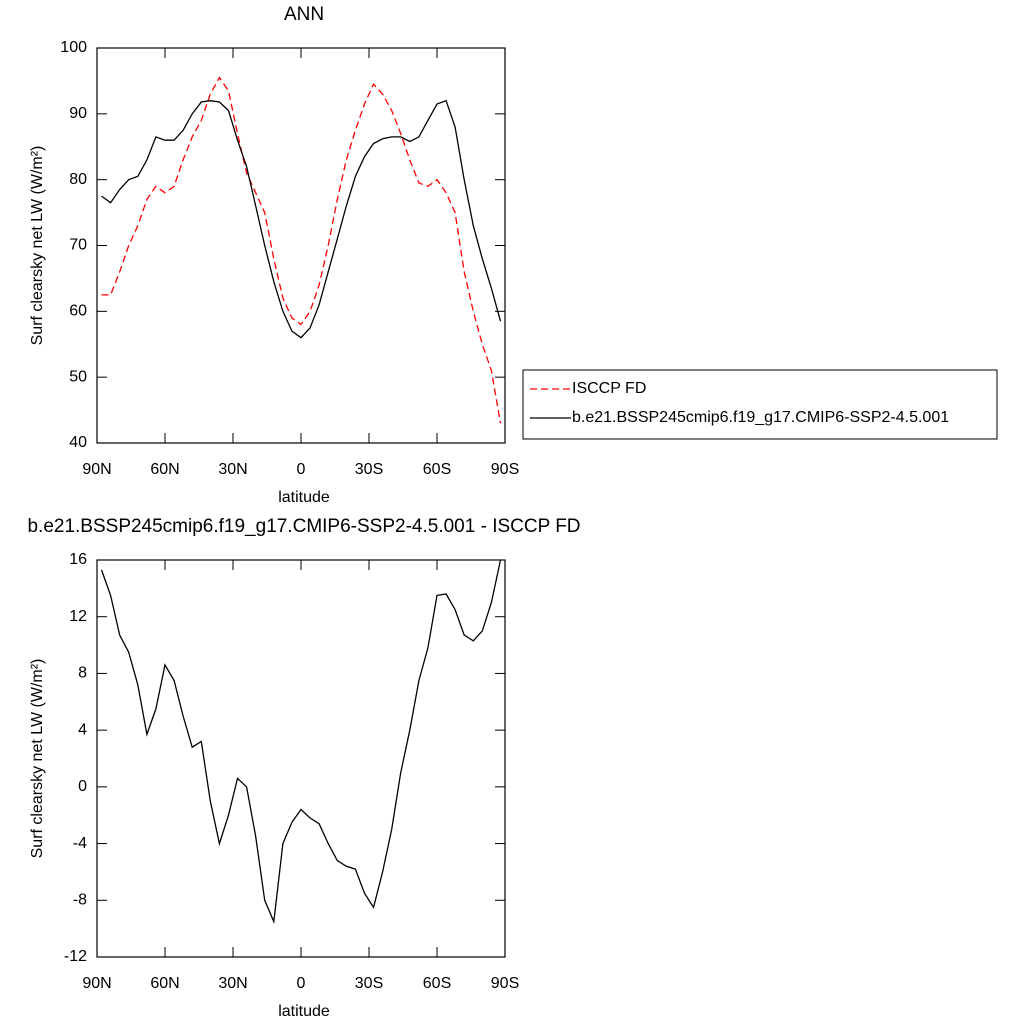  I want to click on y-tick-label: 60, so click(78, 311).